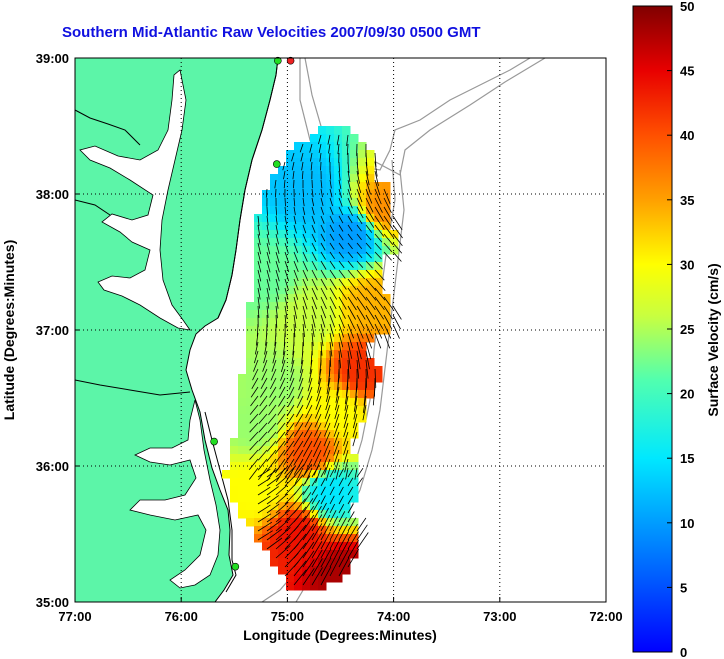 The width and height of the screenshot is (724, 659). I want to click on colorbar-tick-label: 35, so click(687, 200).